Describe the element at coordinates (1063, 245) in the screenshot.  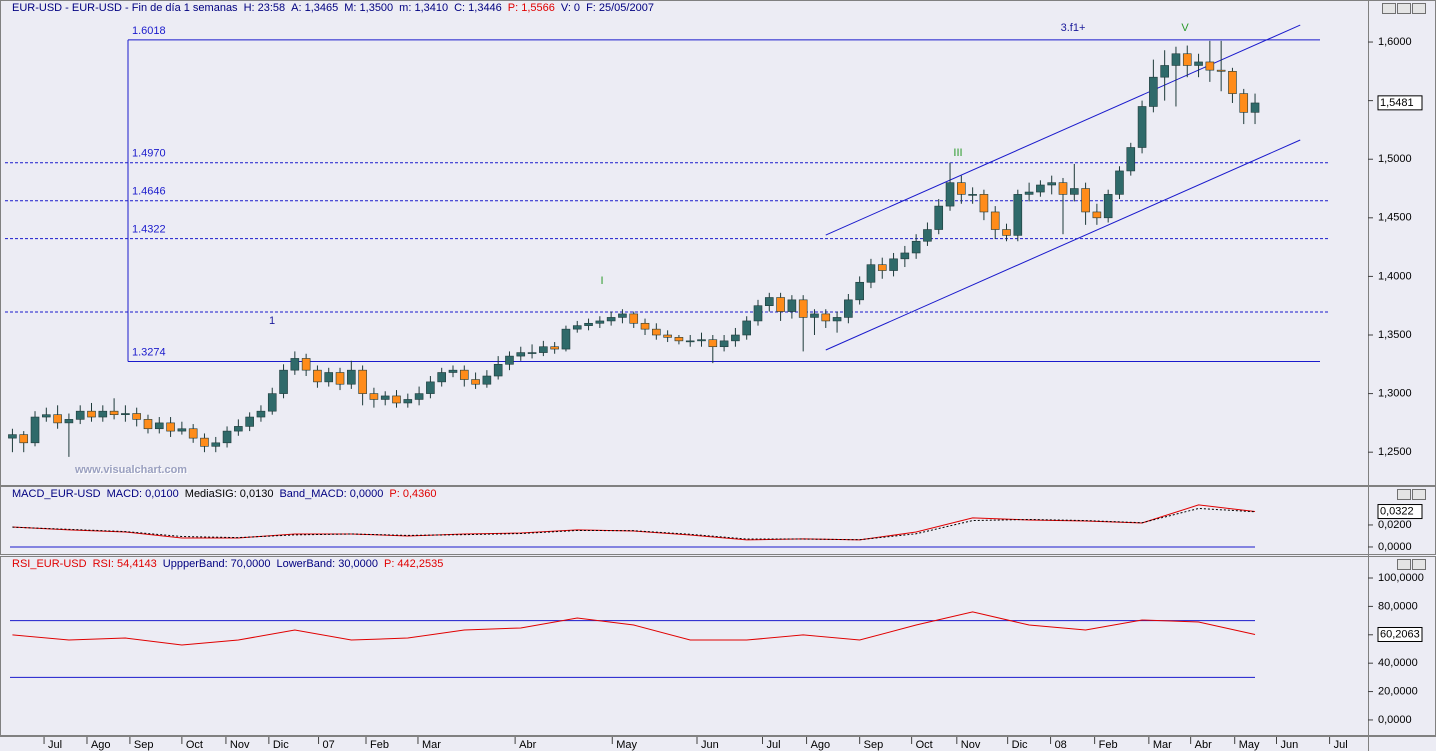
I see `trendline` at that location.